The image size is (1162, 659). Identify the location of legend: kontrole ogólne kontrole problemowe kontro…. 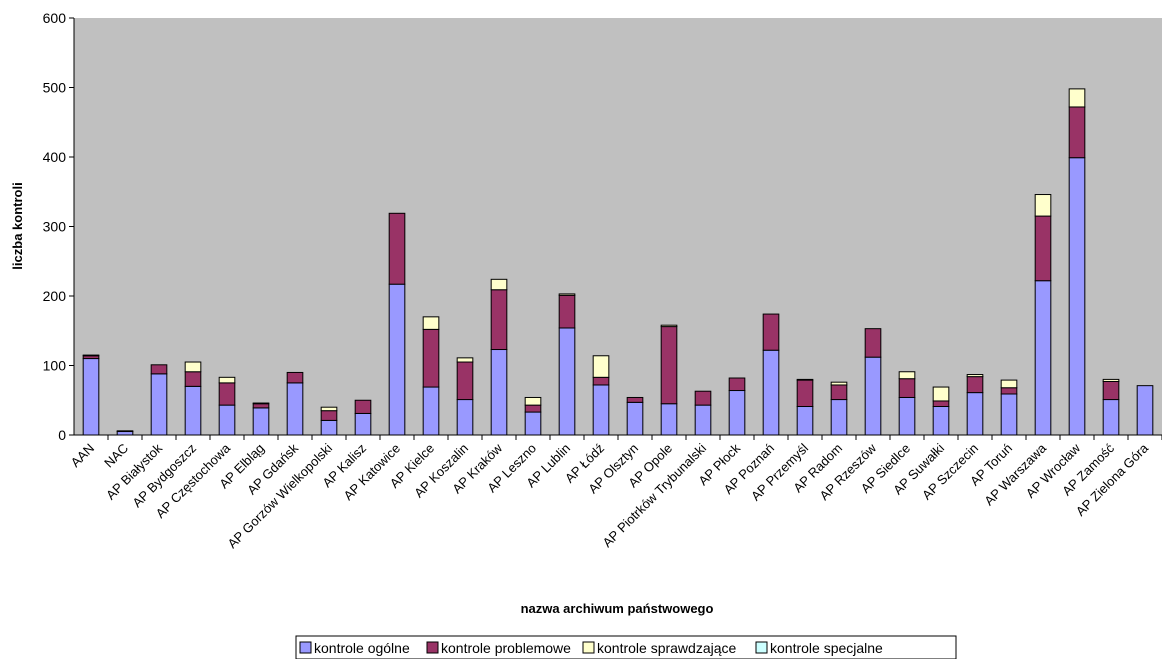
(626, 647).